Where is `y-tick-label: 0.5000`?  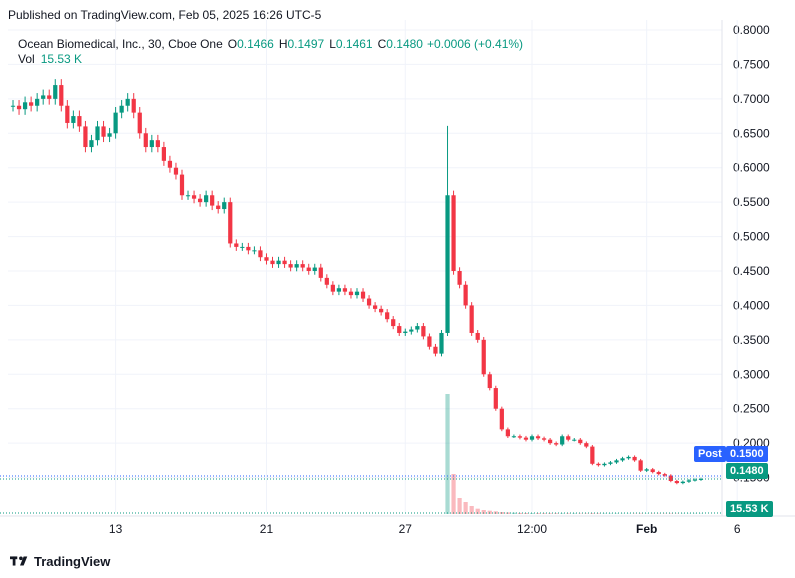 y-tick-label: 0.5000 is located at coordinates (751, 237).